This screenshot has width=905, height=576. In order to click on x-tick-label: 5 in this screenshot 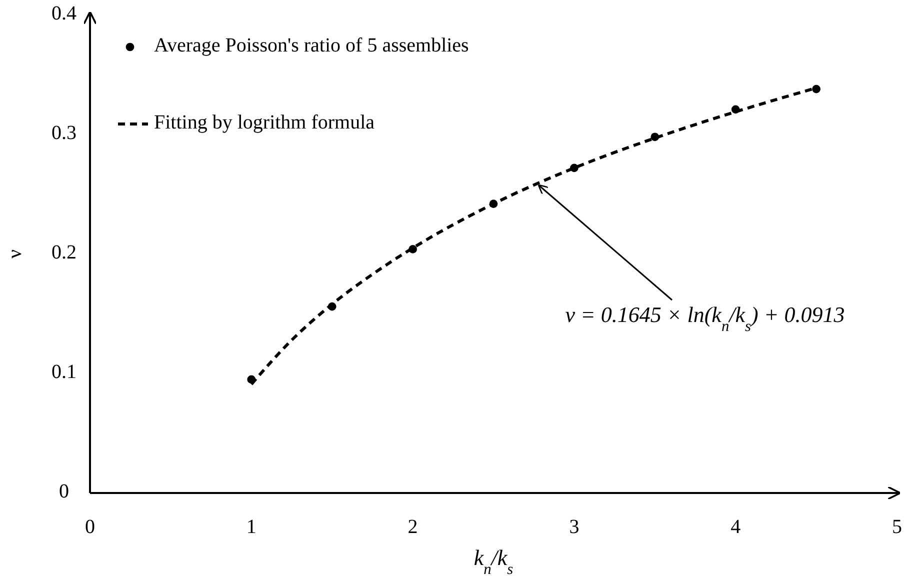, I will do `click(897, 527)`.